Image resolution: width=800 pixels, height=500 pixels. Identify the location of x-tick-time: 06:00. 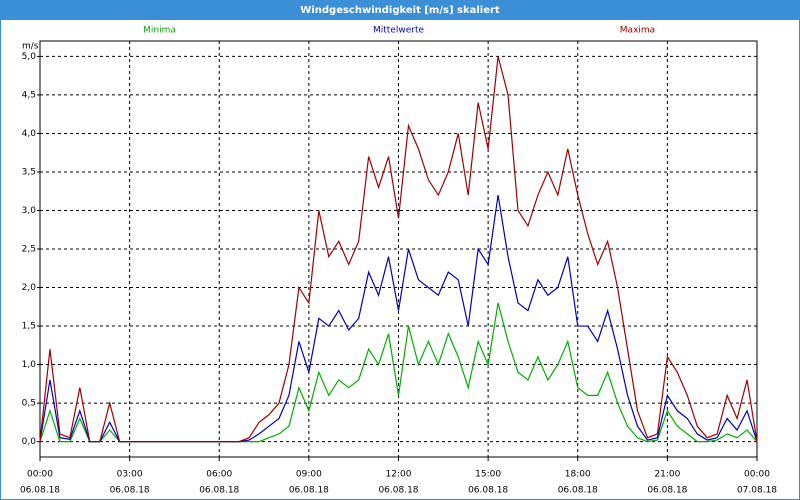
(219, 475).